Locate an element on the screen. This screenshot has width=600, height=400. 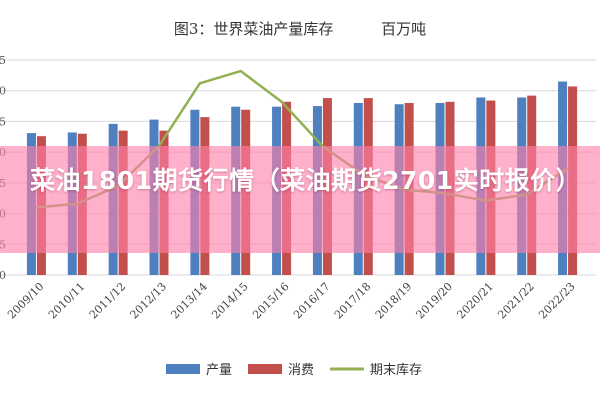
x-tick-label: 2012/13 is located at coordinates (149, 301).